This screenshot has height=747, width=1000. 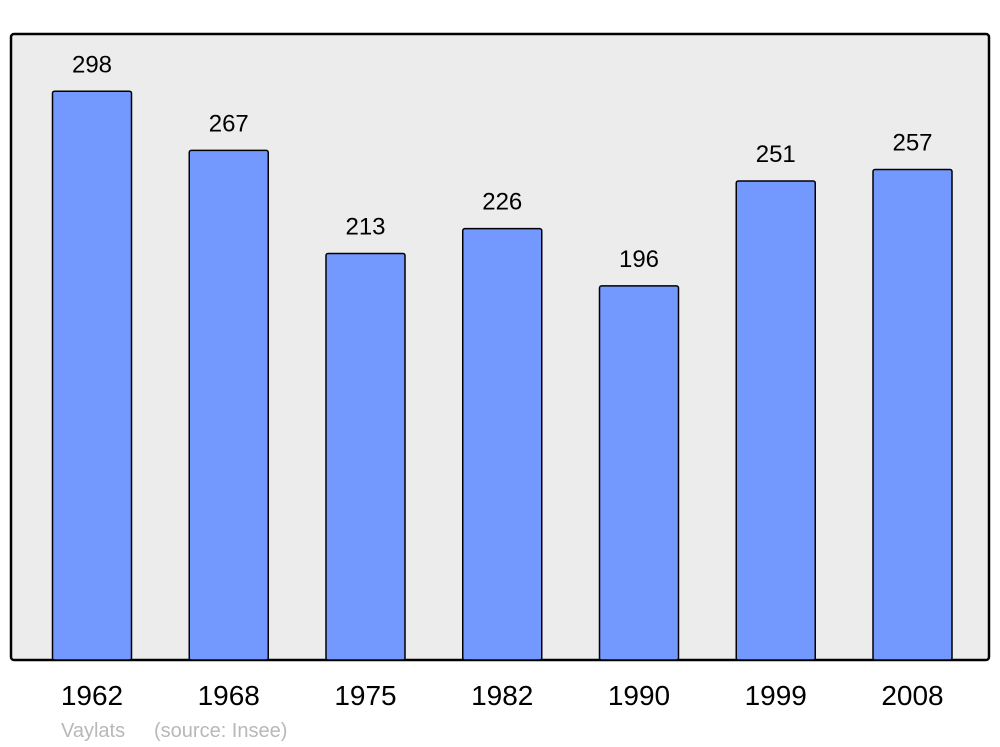 What do you see at coordinates (229, 695) in the screenshot?
I see `x-tick-label-1968: 1968` at bounding box center [229, 695].